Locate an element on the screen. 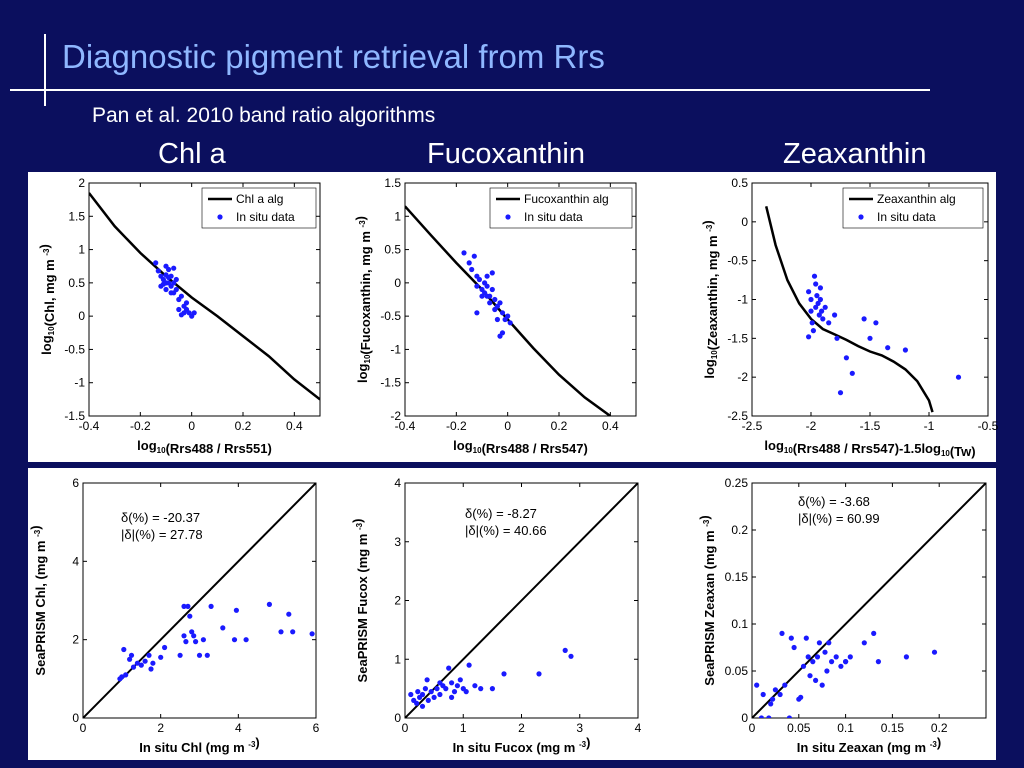 This screenshot has height=768, width=1024. y-tick-label: 0.05 is located at coordinates (737, 671).